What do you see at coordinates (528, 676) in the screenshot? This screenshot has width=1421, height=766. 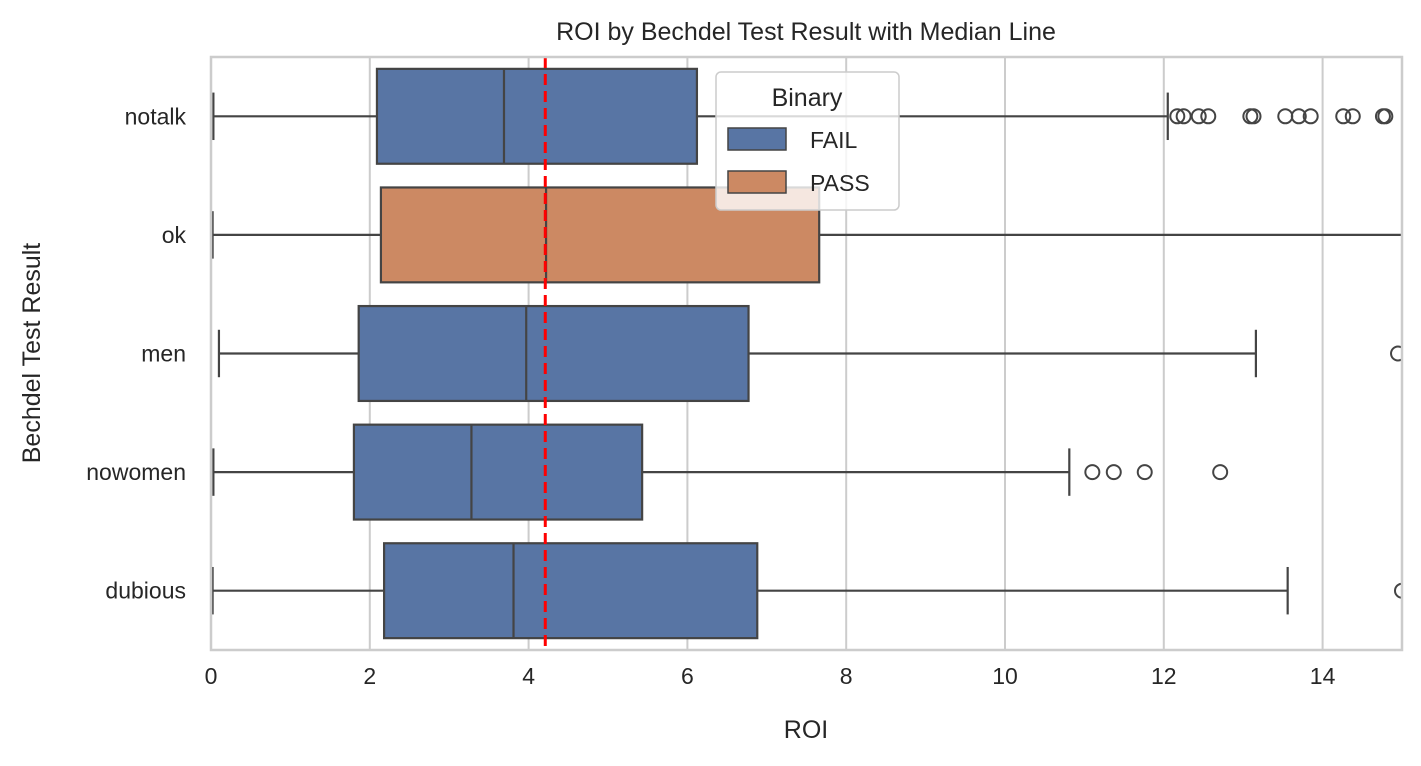 I see `x-tick-label: 4` at bounding box center [528, 676].